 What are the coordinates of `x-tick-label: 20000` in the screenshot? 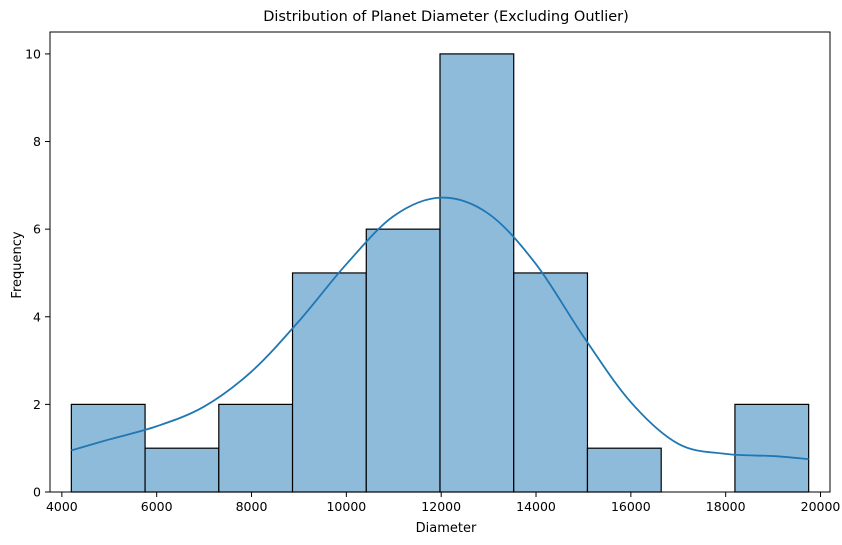 It's located at (821, 506).